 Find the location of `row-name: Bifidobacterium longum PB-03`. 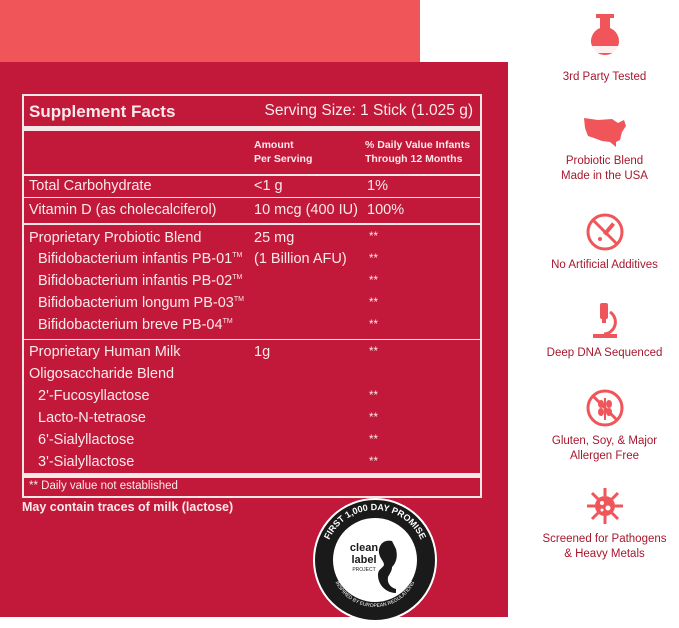

row-name: Bifidobacterium longum PB-03 is located at coordinates (136, 303).